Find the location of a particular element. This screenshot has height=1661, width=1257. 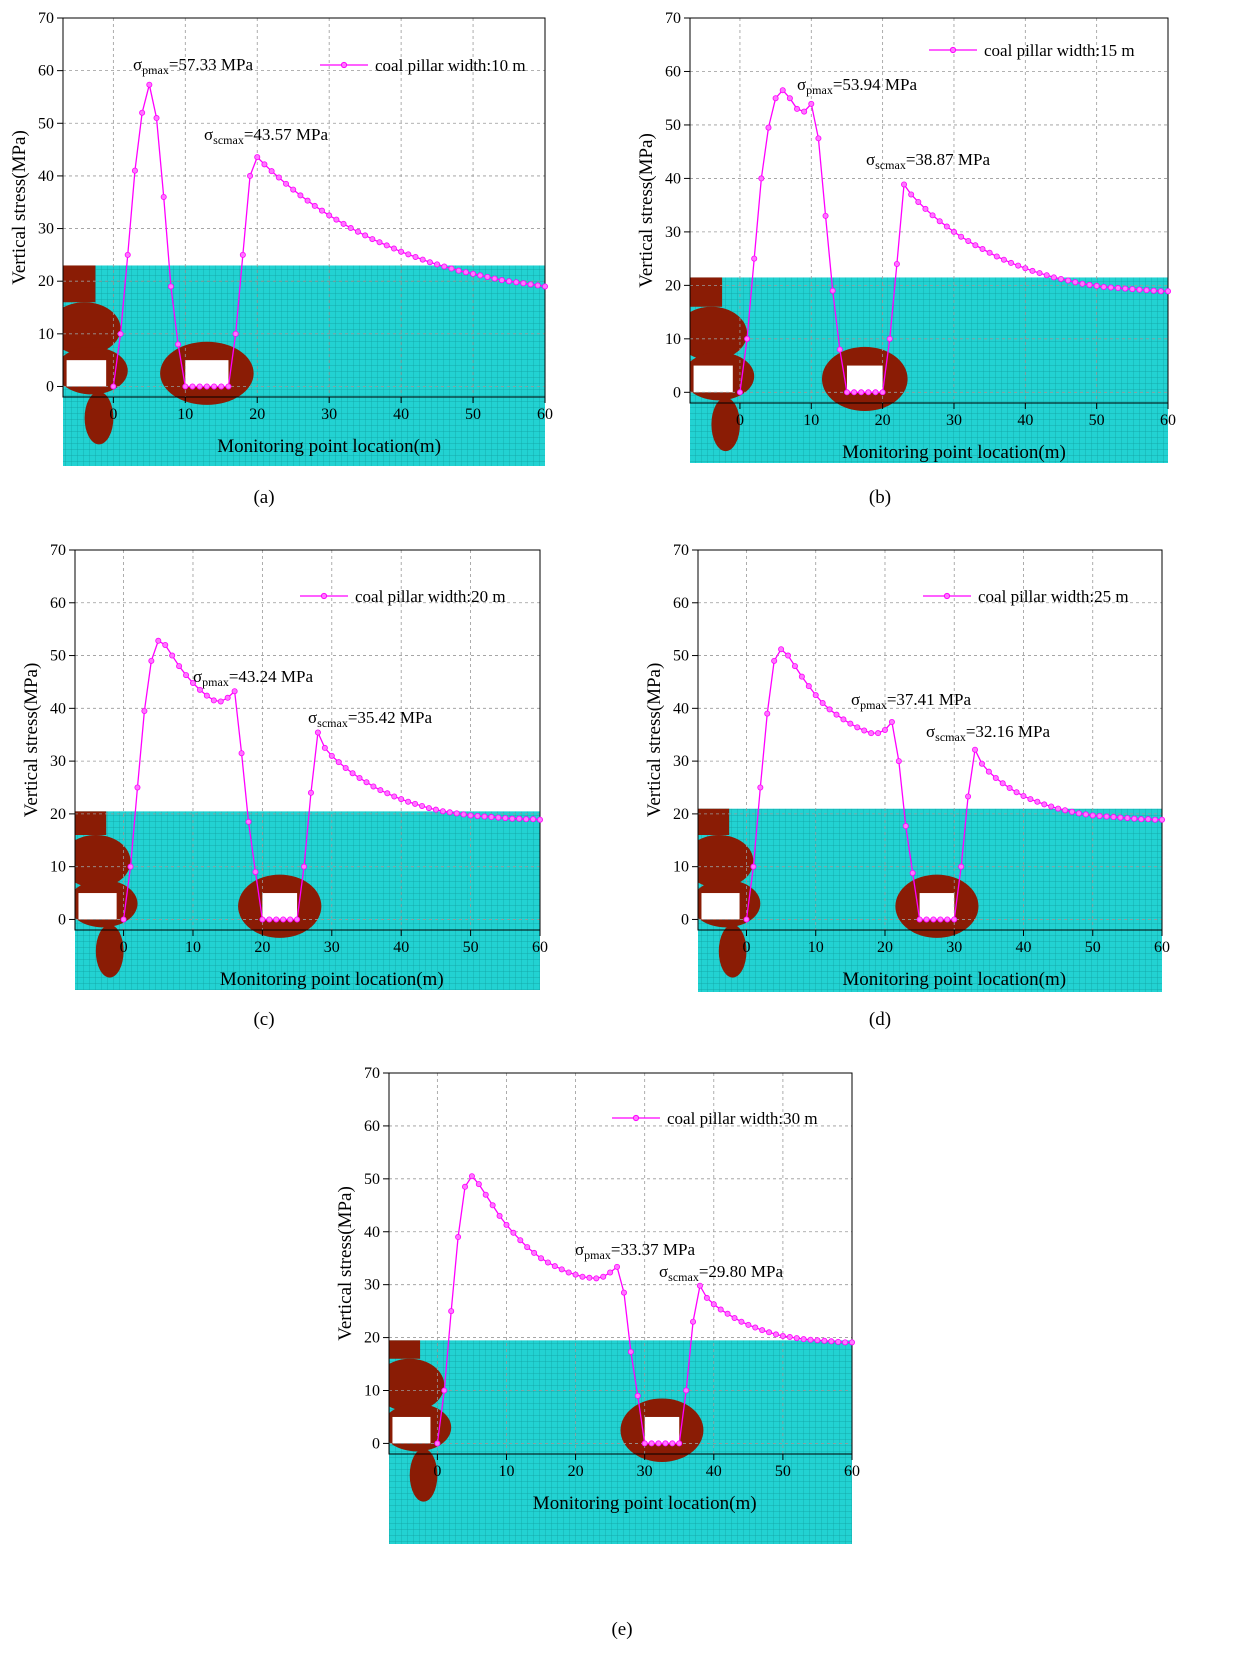

annotation-text: =38.87 MPa is located at coordinates (948, 159).